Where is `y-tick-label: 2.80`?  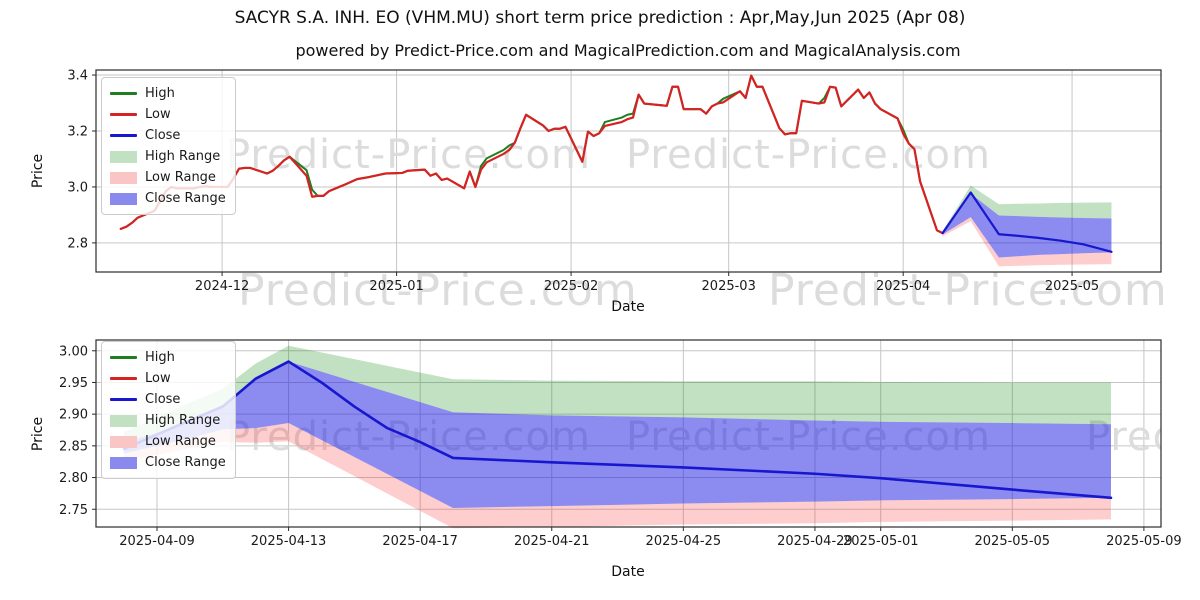
y-tick-label: 2.80 is located at coordinates (73, 478).